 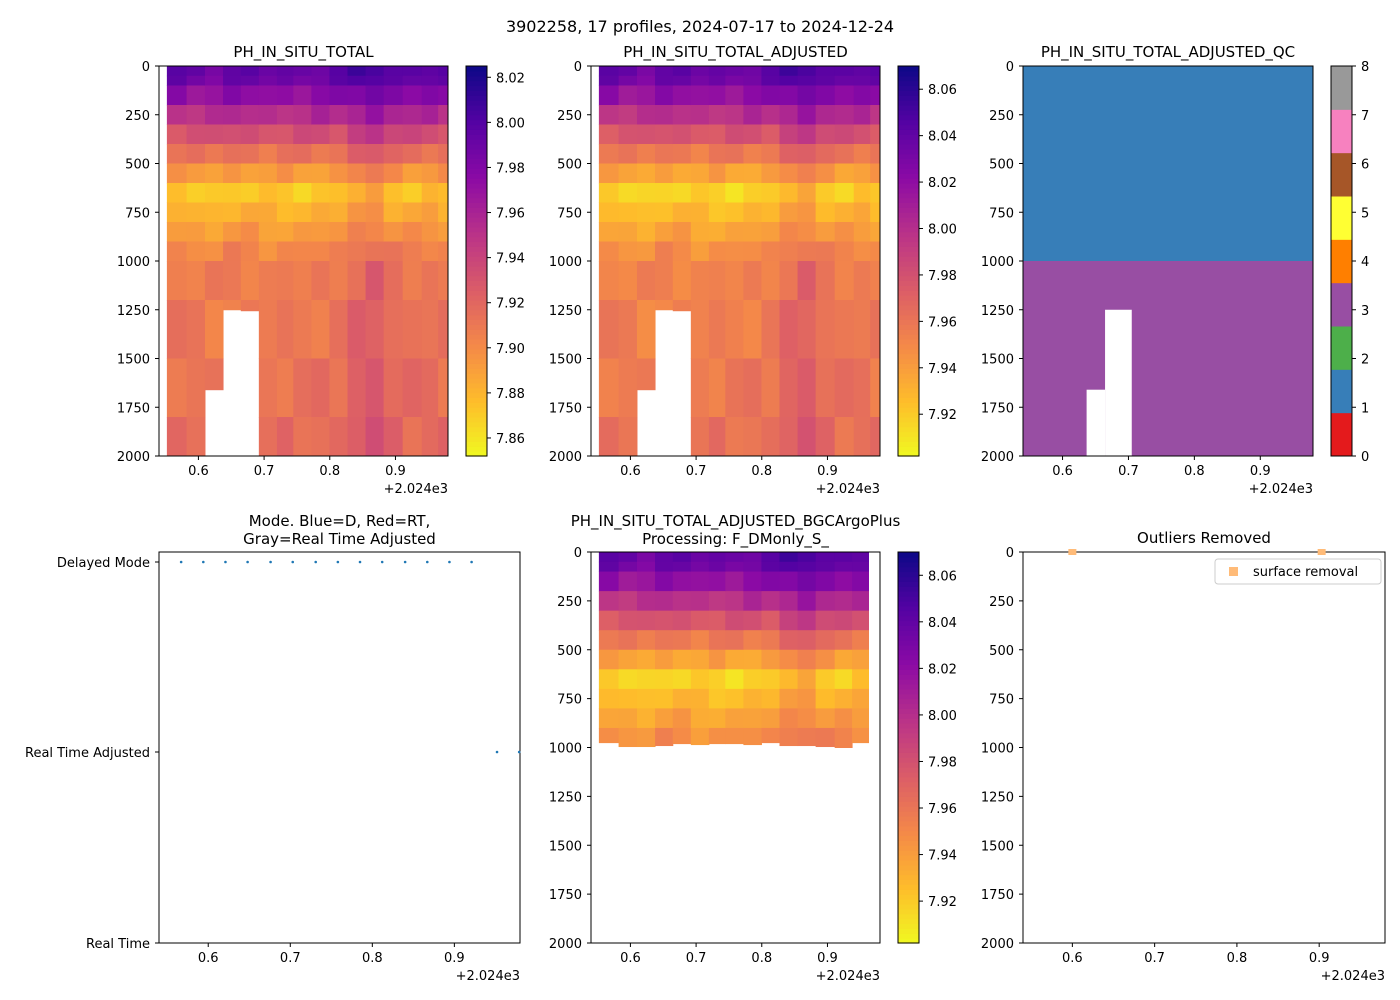 I want to click on y-tick-label: 1000, so click(x=997, y=262).